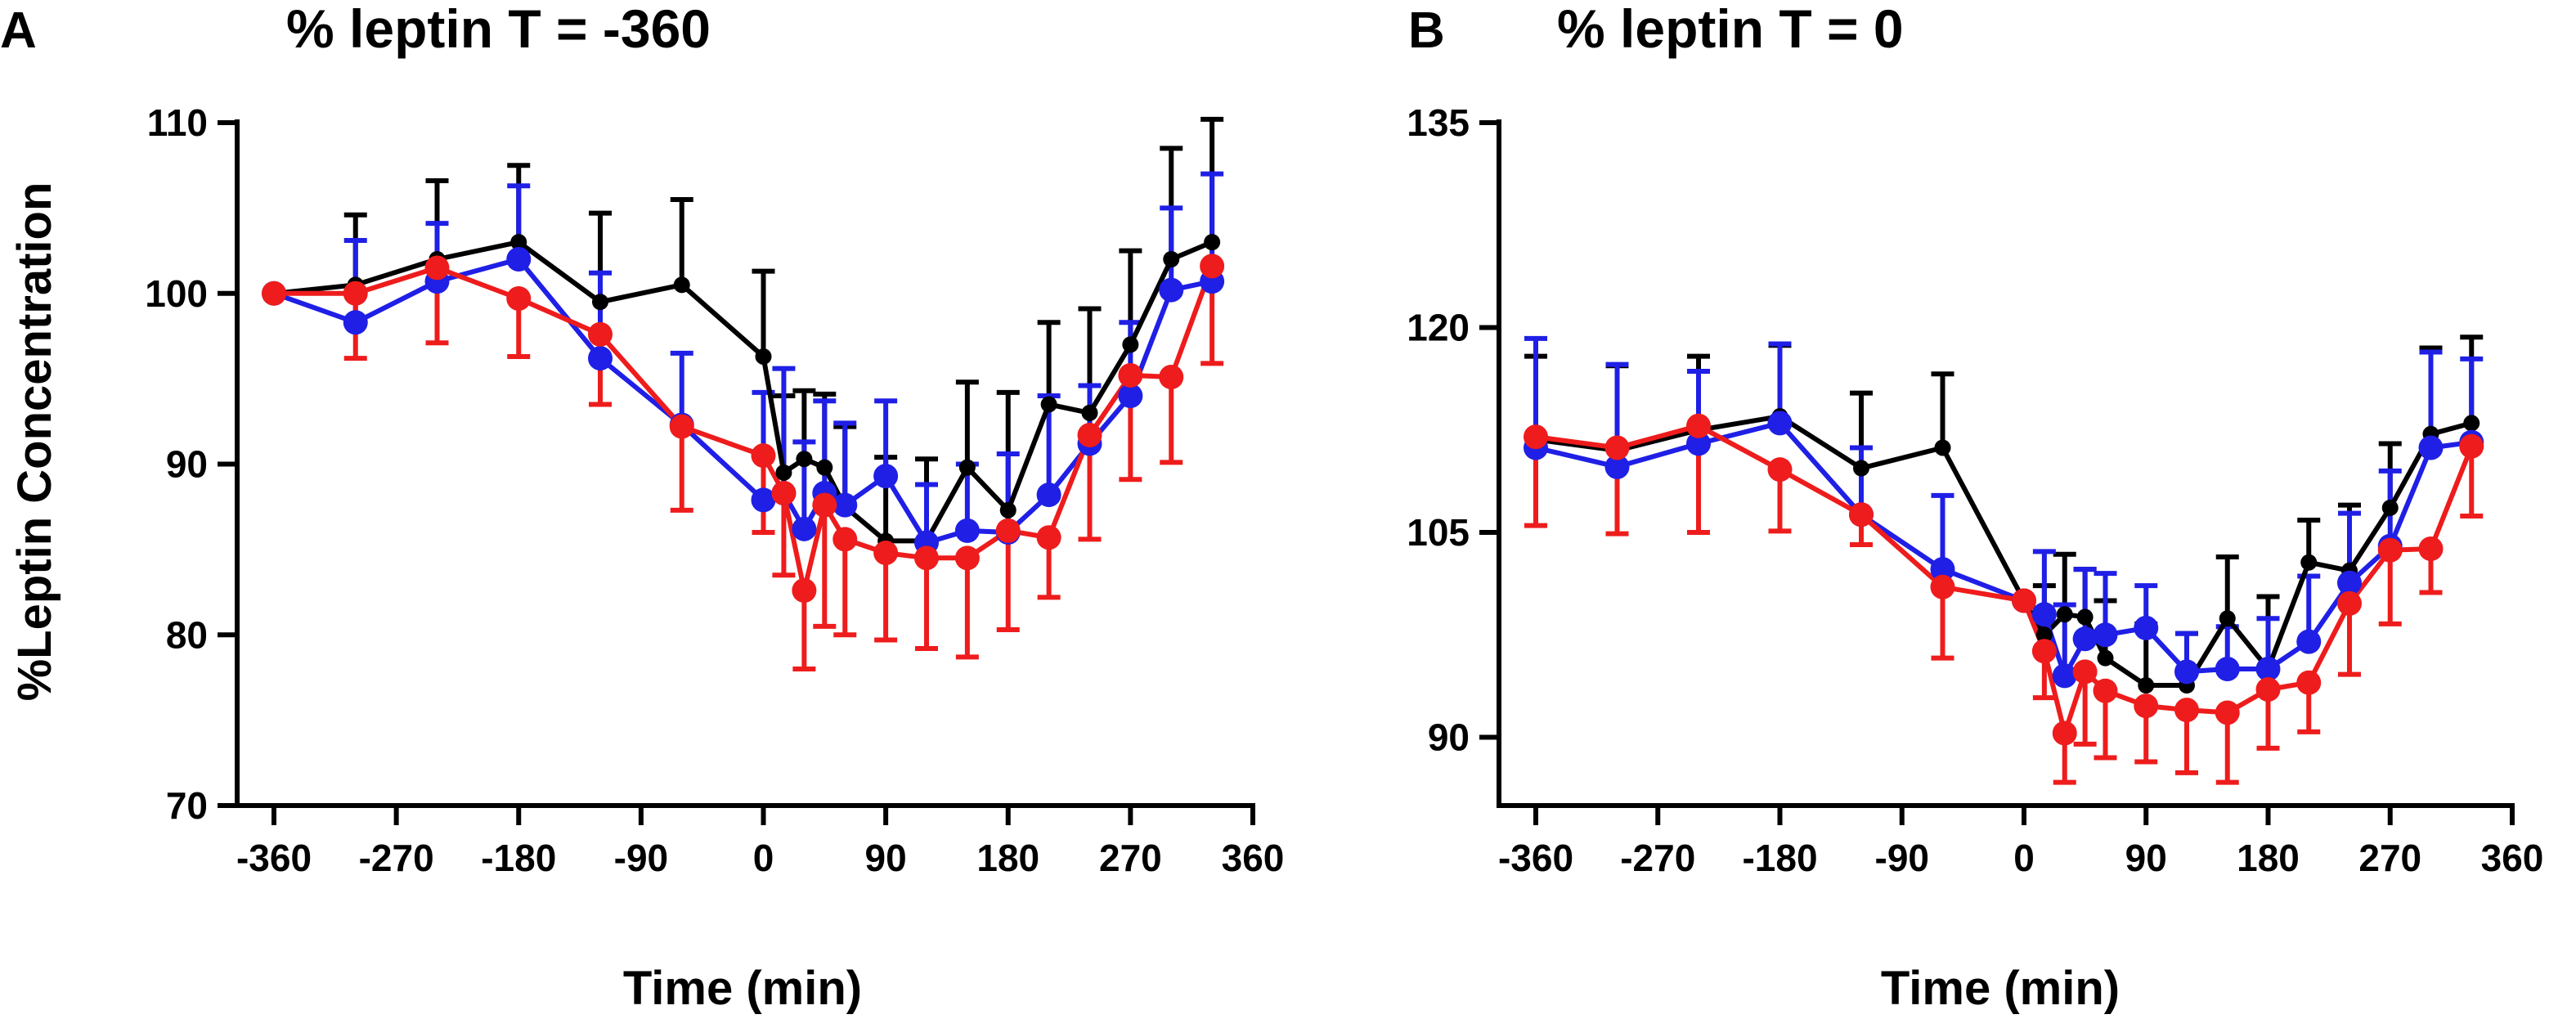  Describe the element at coordinates (187, 634) in the screenshot. I see `panel-a-y-tick-label-1: 80` at that location.